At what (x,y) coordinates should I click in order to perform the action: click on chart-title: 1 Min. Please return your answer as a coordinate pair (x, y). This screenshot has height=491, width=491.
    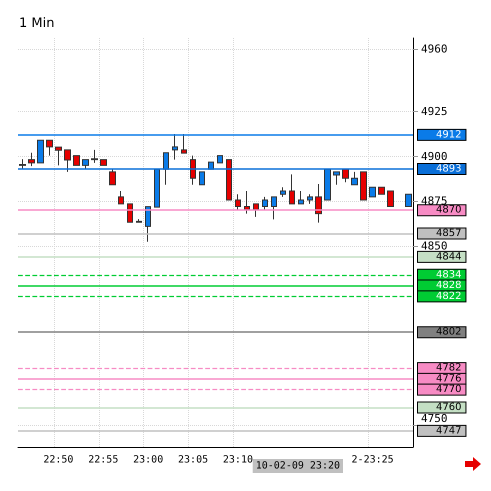
    Looking at the image, I should click on (36, 23).